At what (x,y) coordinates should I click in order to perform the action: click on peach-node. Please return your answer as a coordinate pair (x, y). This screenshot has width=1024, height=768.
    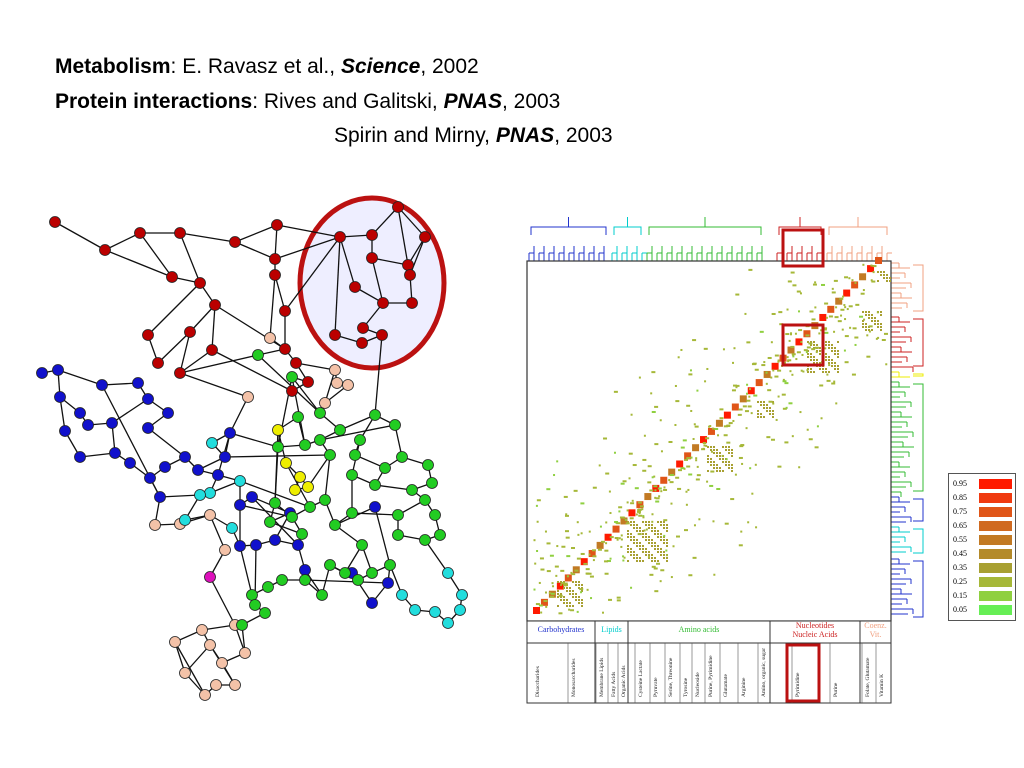
    Looking at the image, I should click on (210, 645).